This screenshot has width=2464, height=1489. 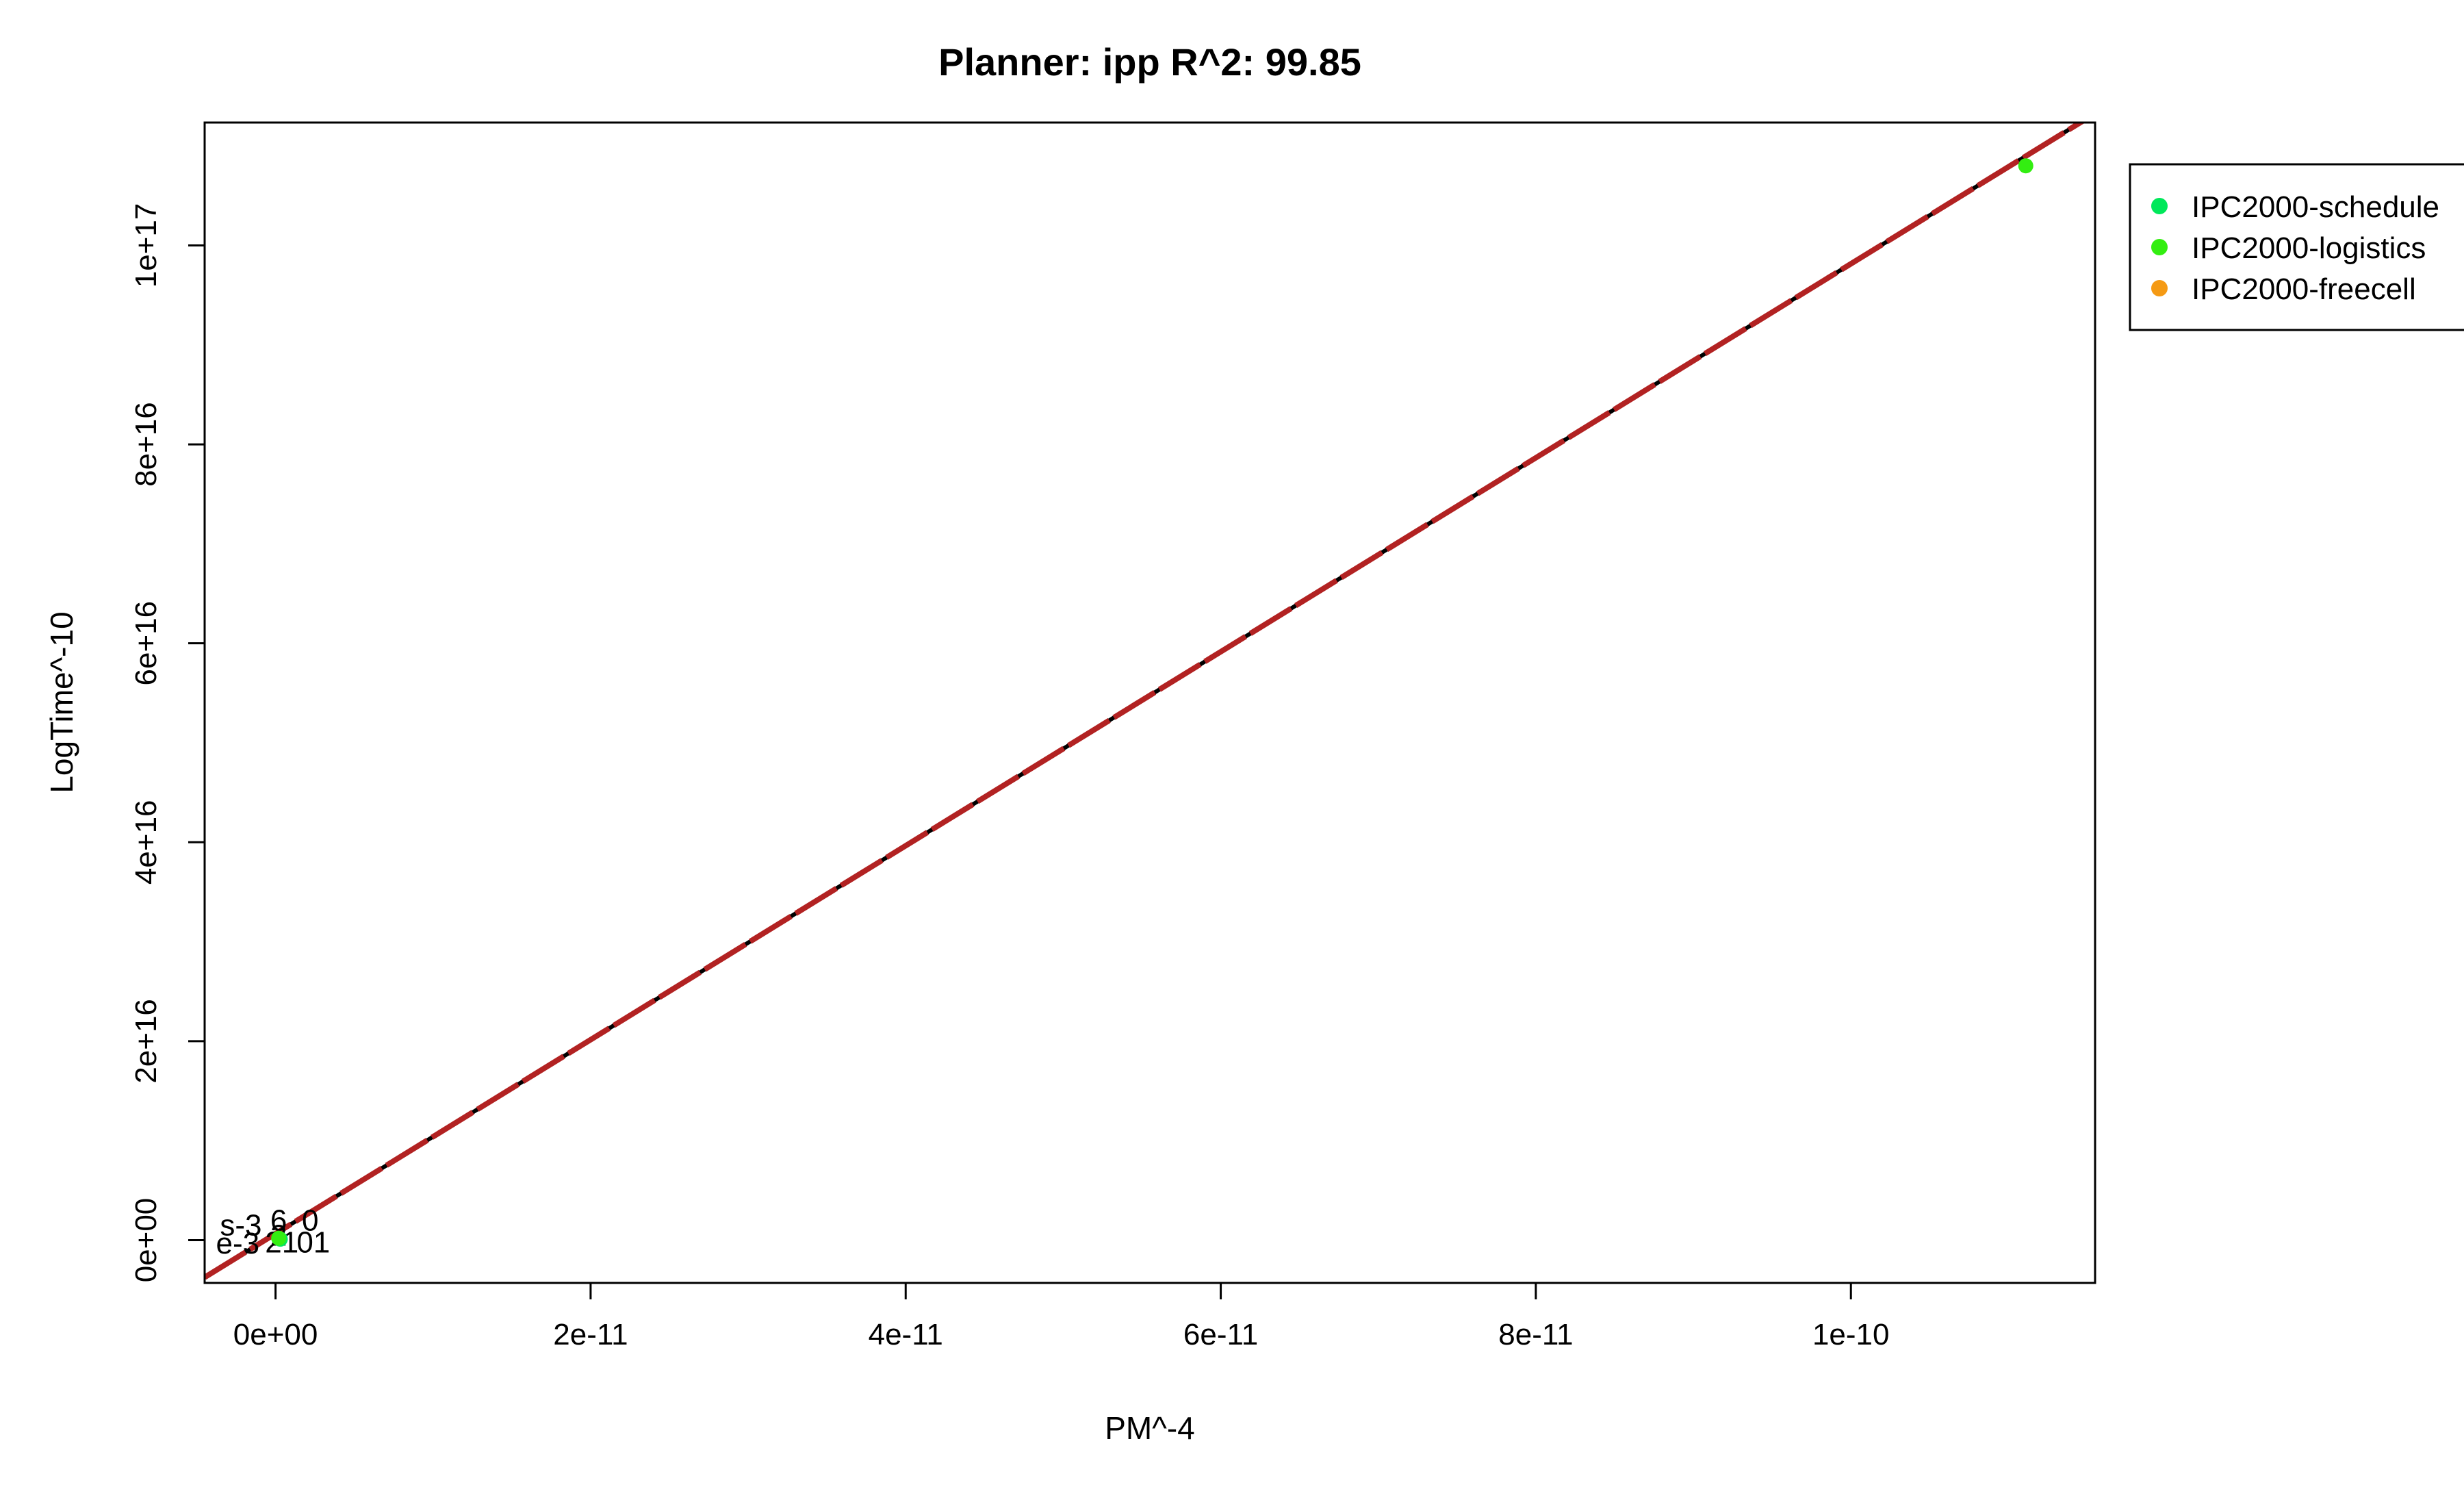 What do you see at coordinates (2304, 289) in the screenshot?
I see `legend-label: IPC2000-freecell` at bounding box center [2304, 289].